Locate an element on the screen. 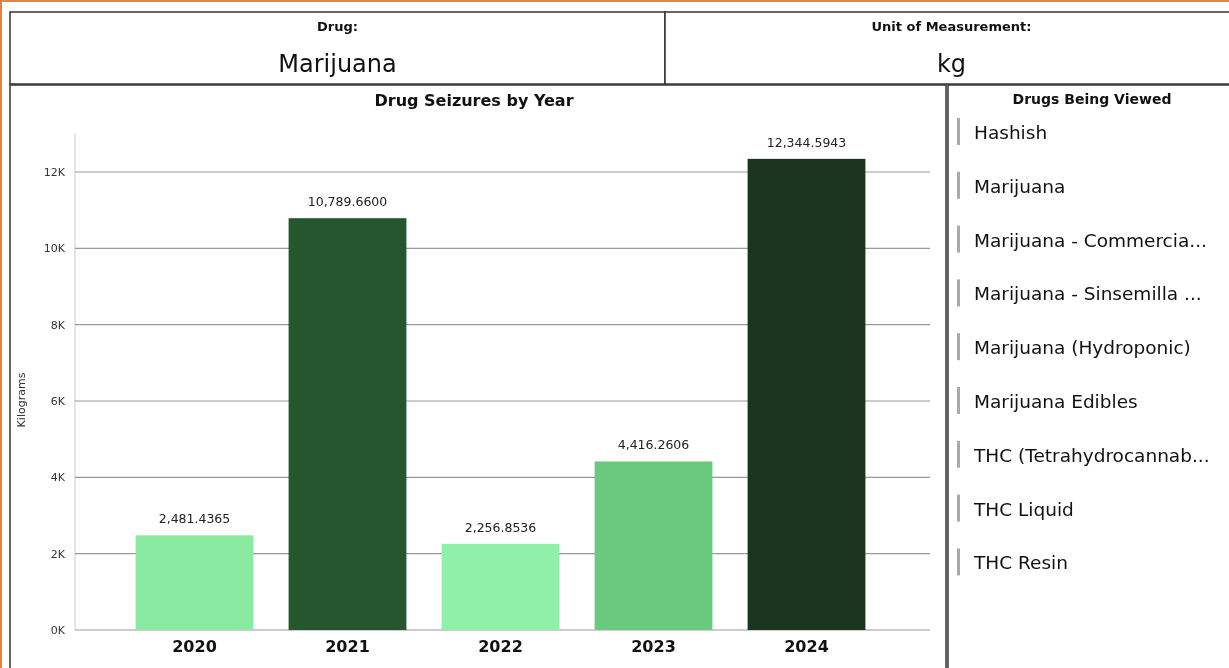 Image resolution: width=1229 pixels, height=668 pixels. y-tick-label: 10K is located at coordinates (54, 249).